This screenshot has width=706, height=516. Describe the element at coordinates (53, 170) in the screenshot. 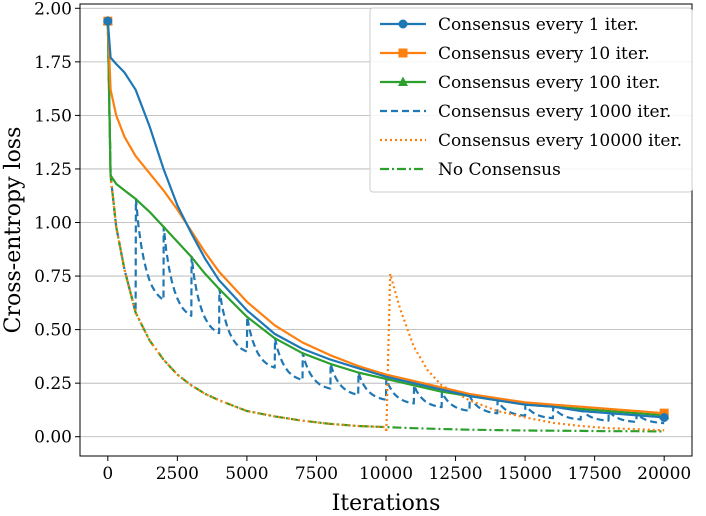

I see `y-tick-label: 1.25` at that location.